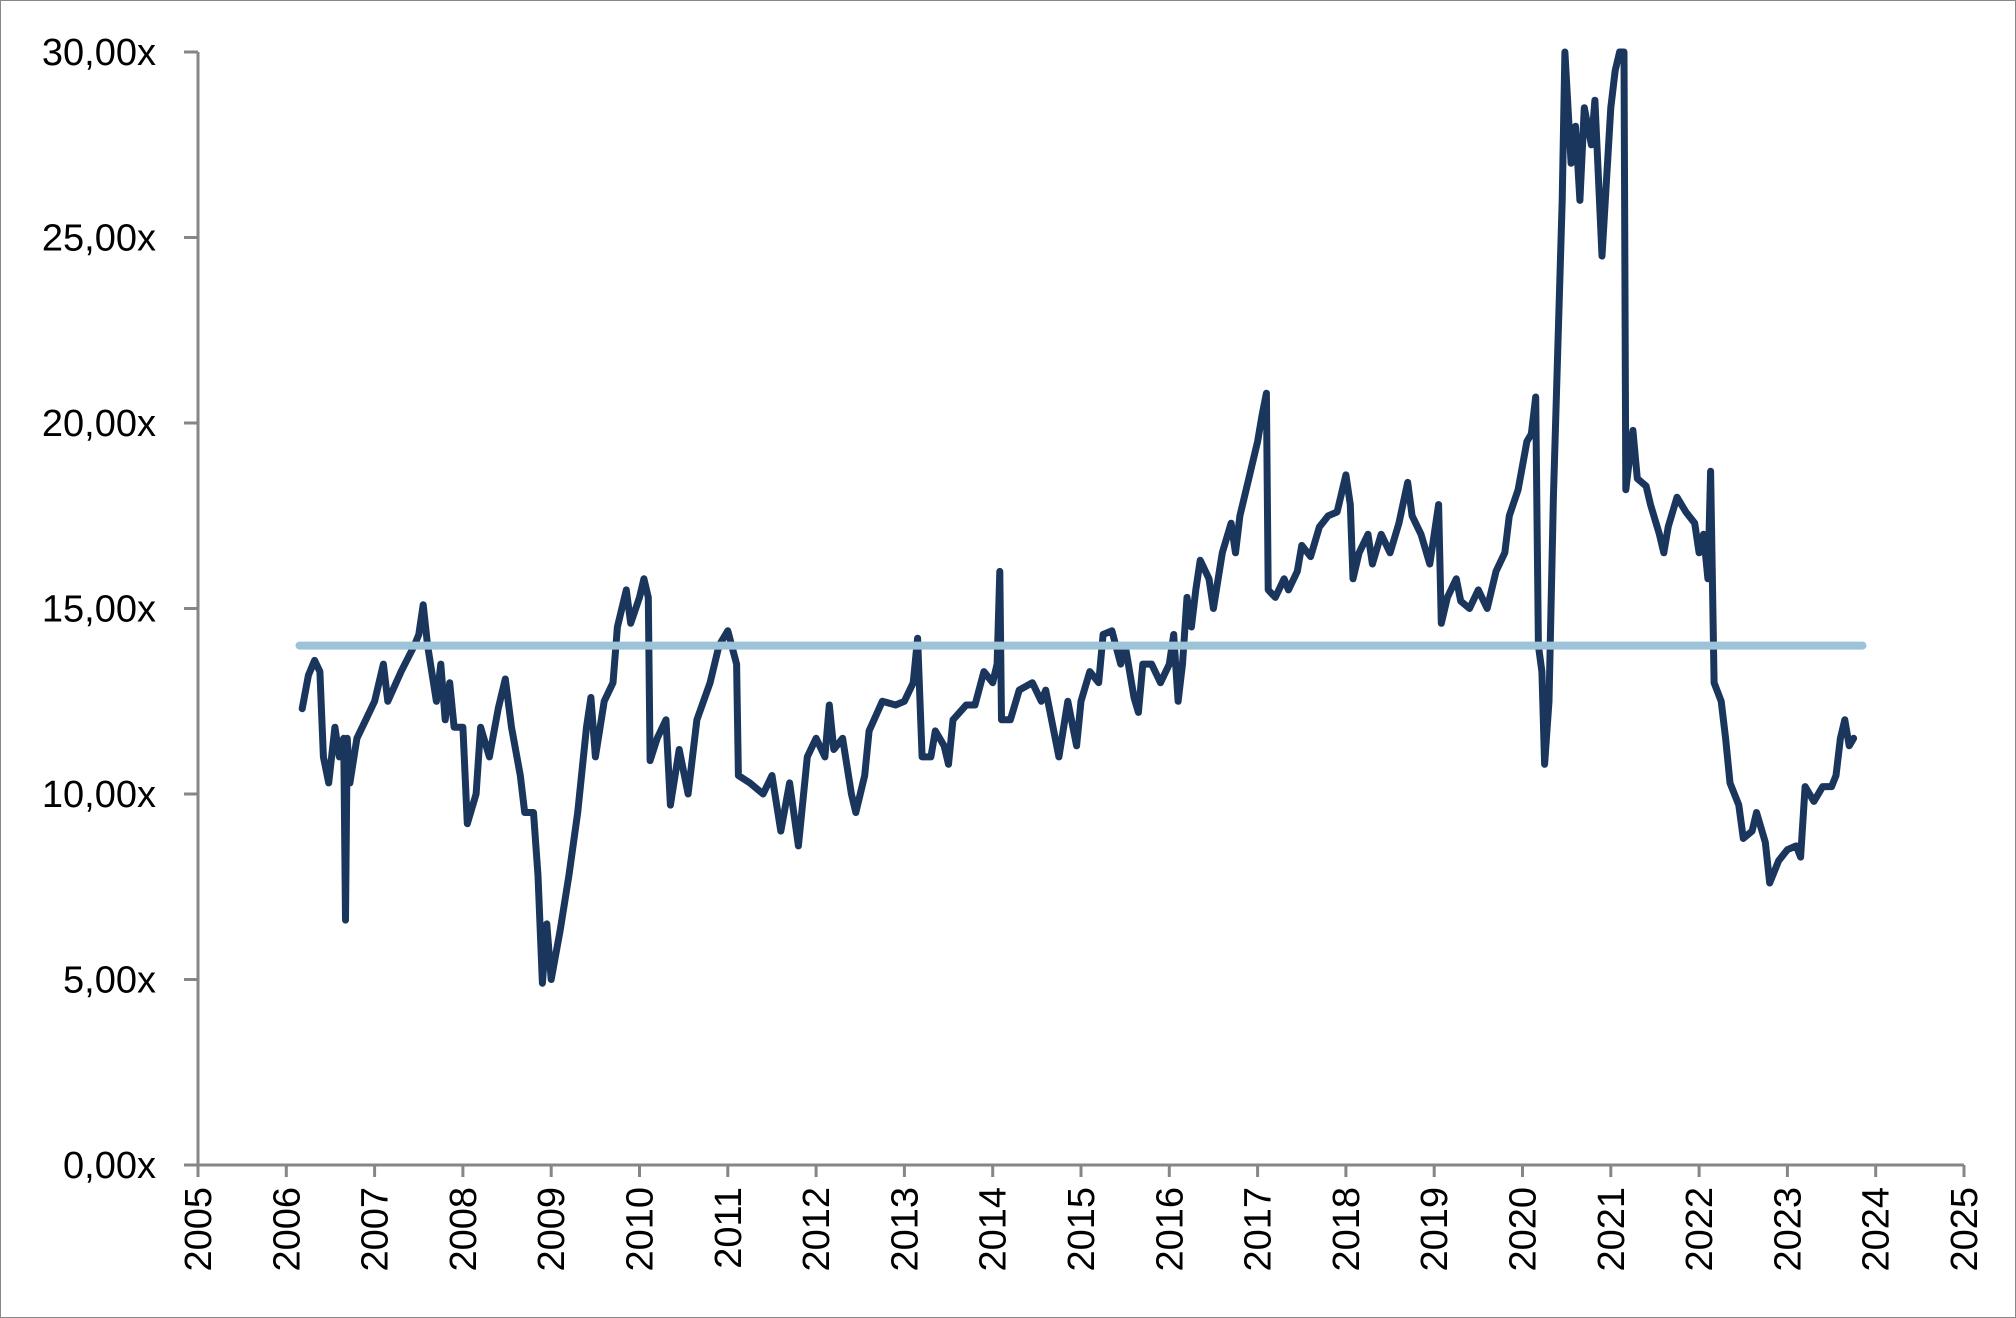  What do you see at coordinates (1170, 1229) in the screenshot?
I see `x-tick-label: 2016` at bounding box center [1170, 1229].